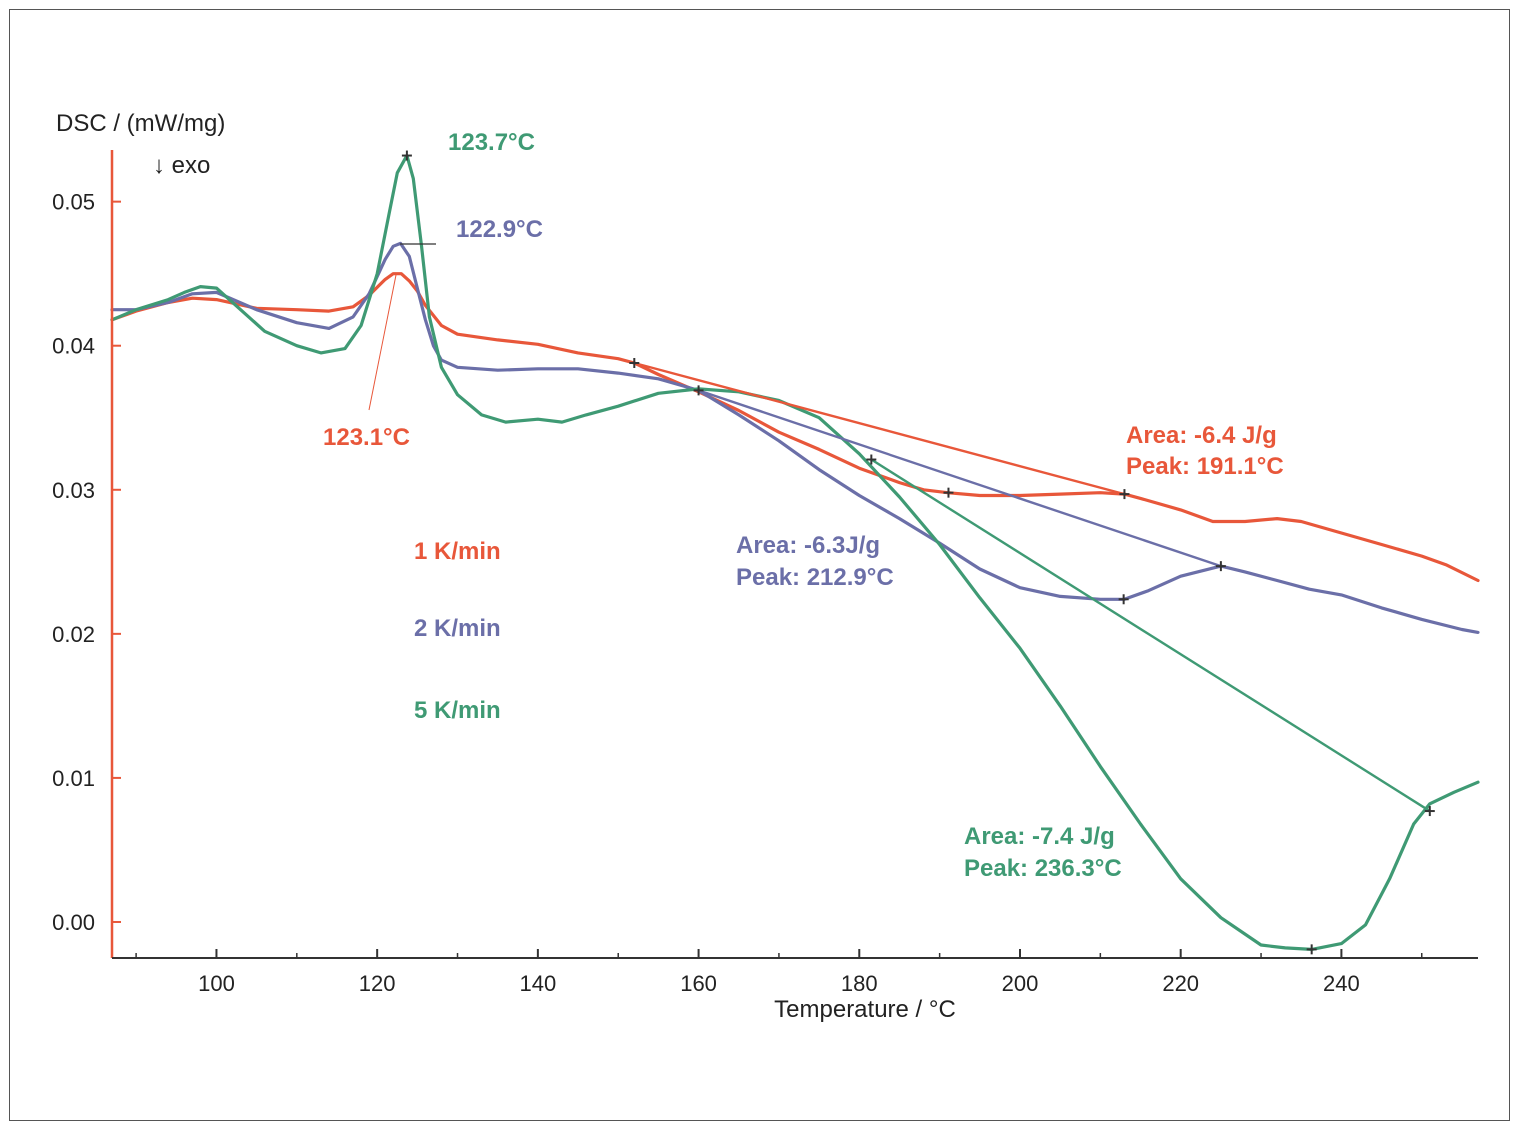 This screenshot has height=1132, width=1521. I want to click on legend-1kmin: 1 K/min, so click(457, 551).